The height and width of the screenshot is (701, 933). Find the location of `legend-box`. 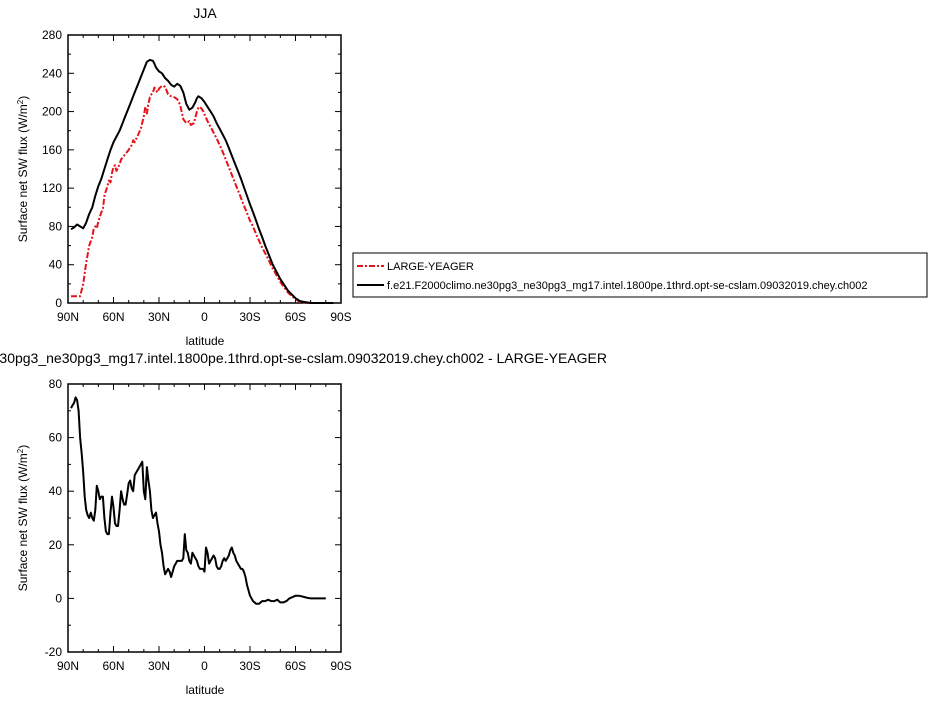

legend-box is located at coordinates (640, 275).